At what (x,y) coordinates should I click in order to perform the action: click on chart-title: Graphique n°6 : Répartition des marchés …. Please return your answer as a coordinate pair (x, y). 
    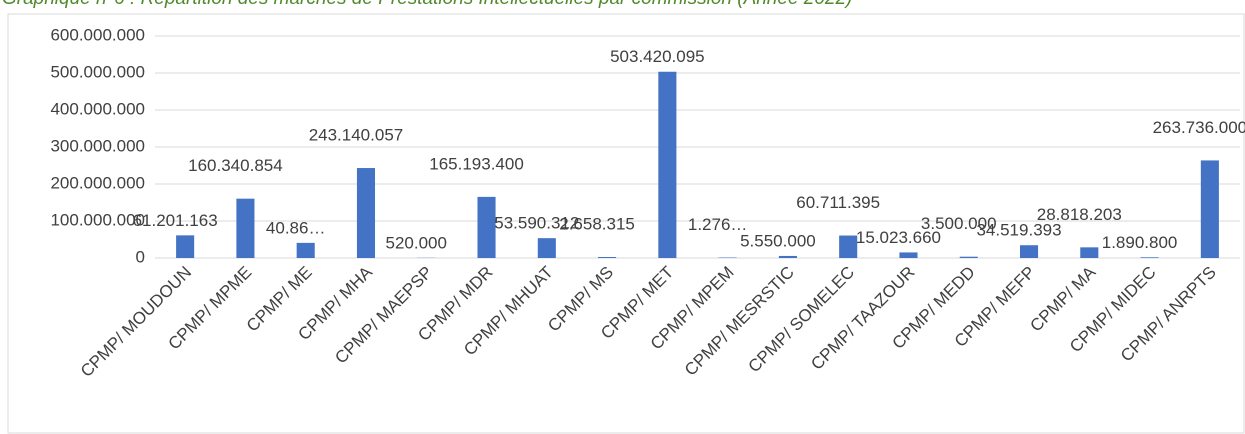
    Looking at the image, I should click on (427, 4).